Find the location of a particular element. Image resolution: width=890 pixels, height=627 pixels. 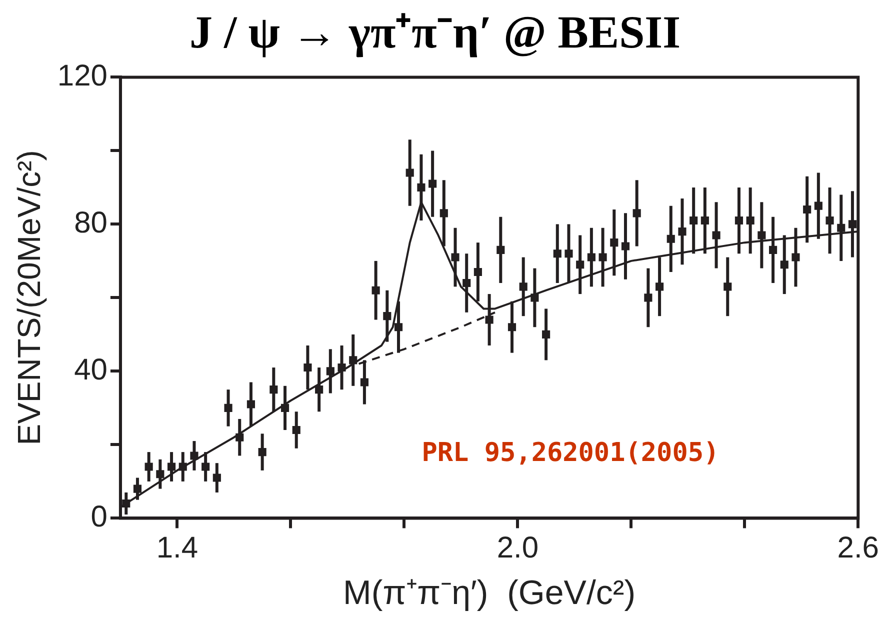

x-tick-label: 2.6 is located at coordinates (858, 547).